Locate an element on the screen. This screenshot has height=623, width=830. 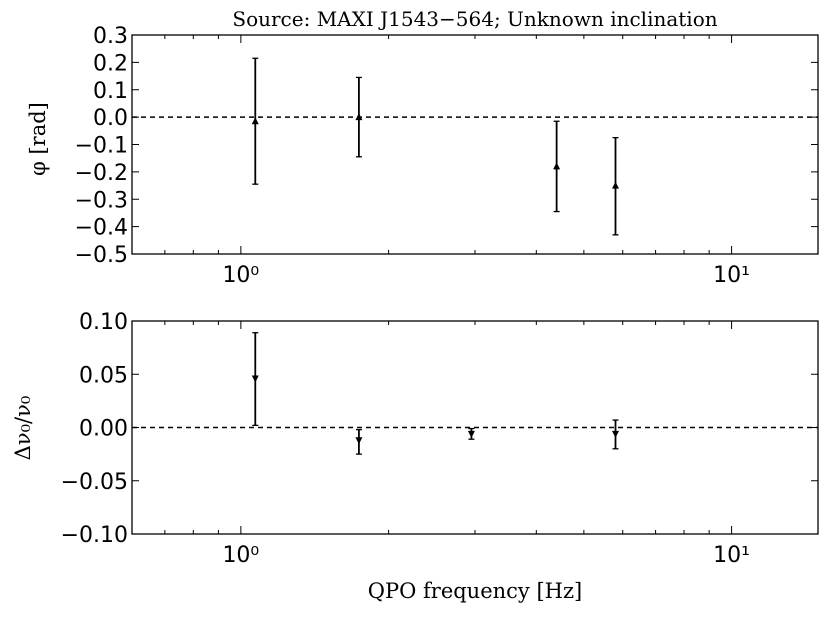
shift-data-points is located at coordinates (435, 393).